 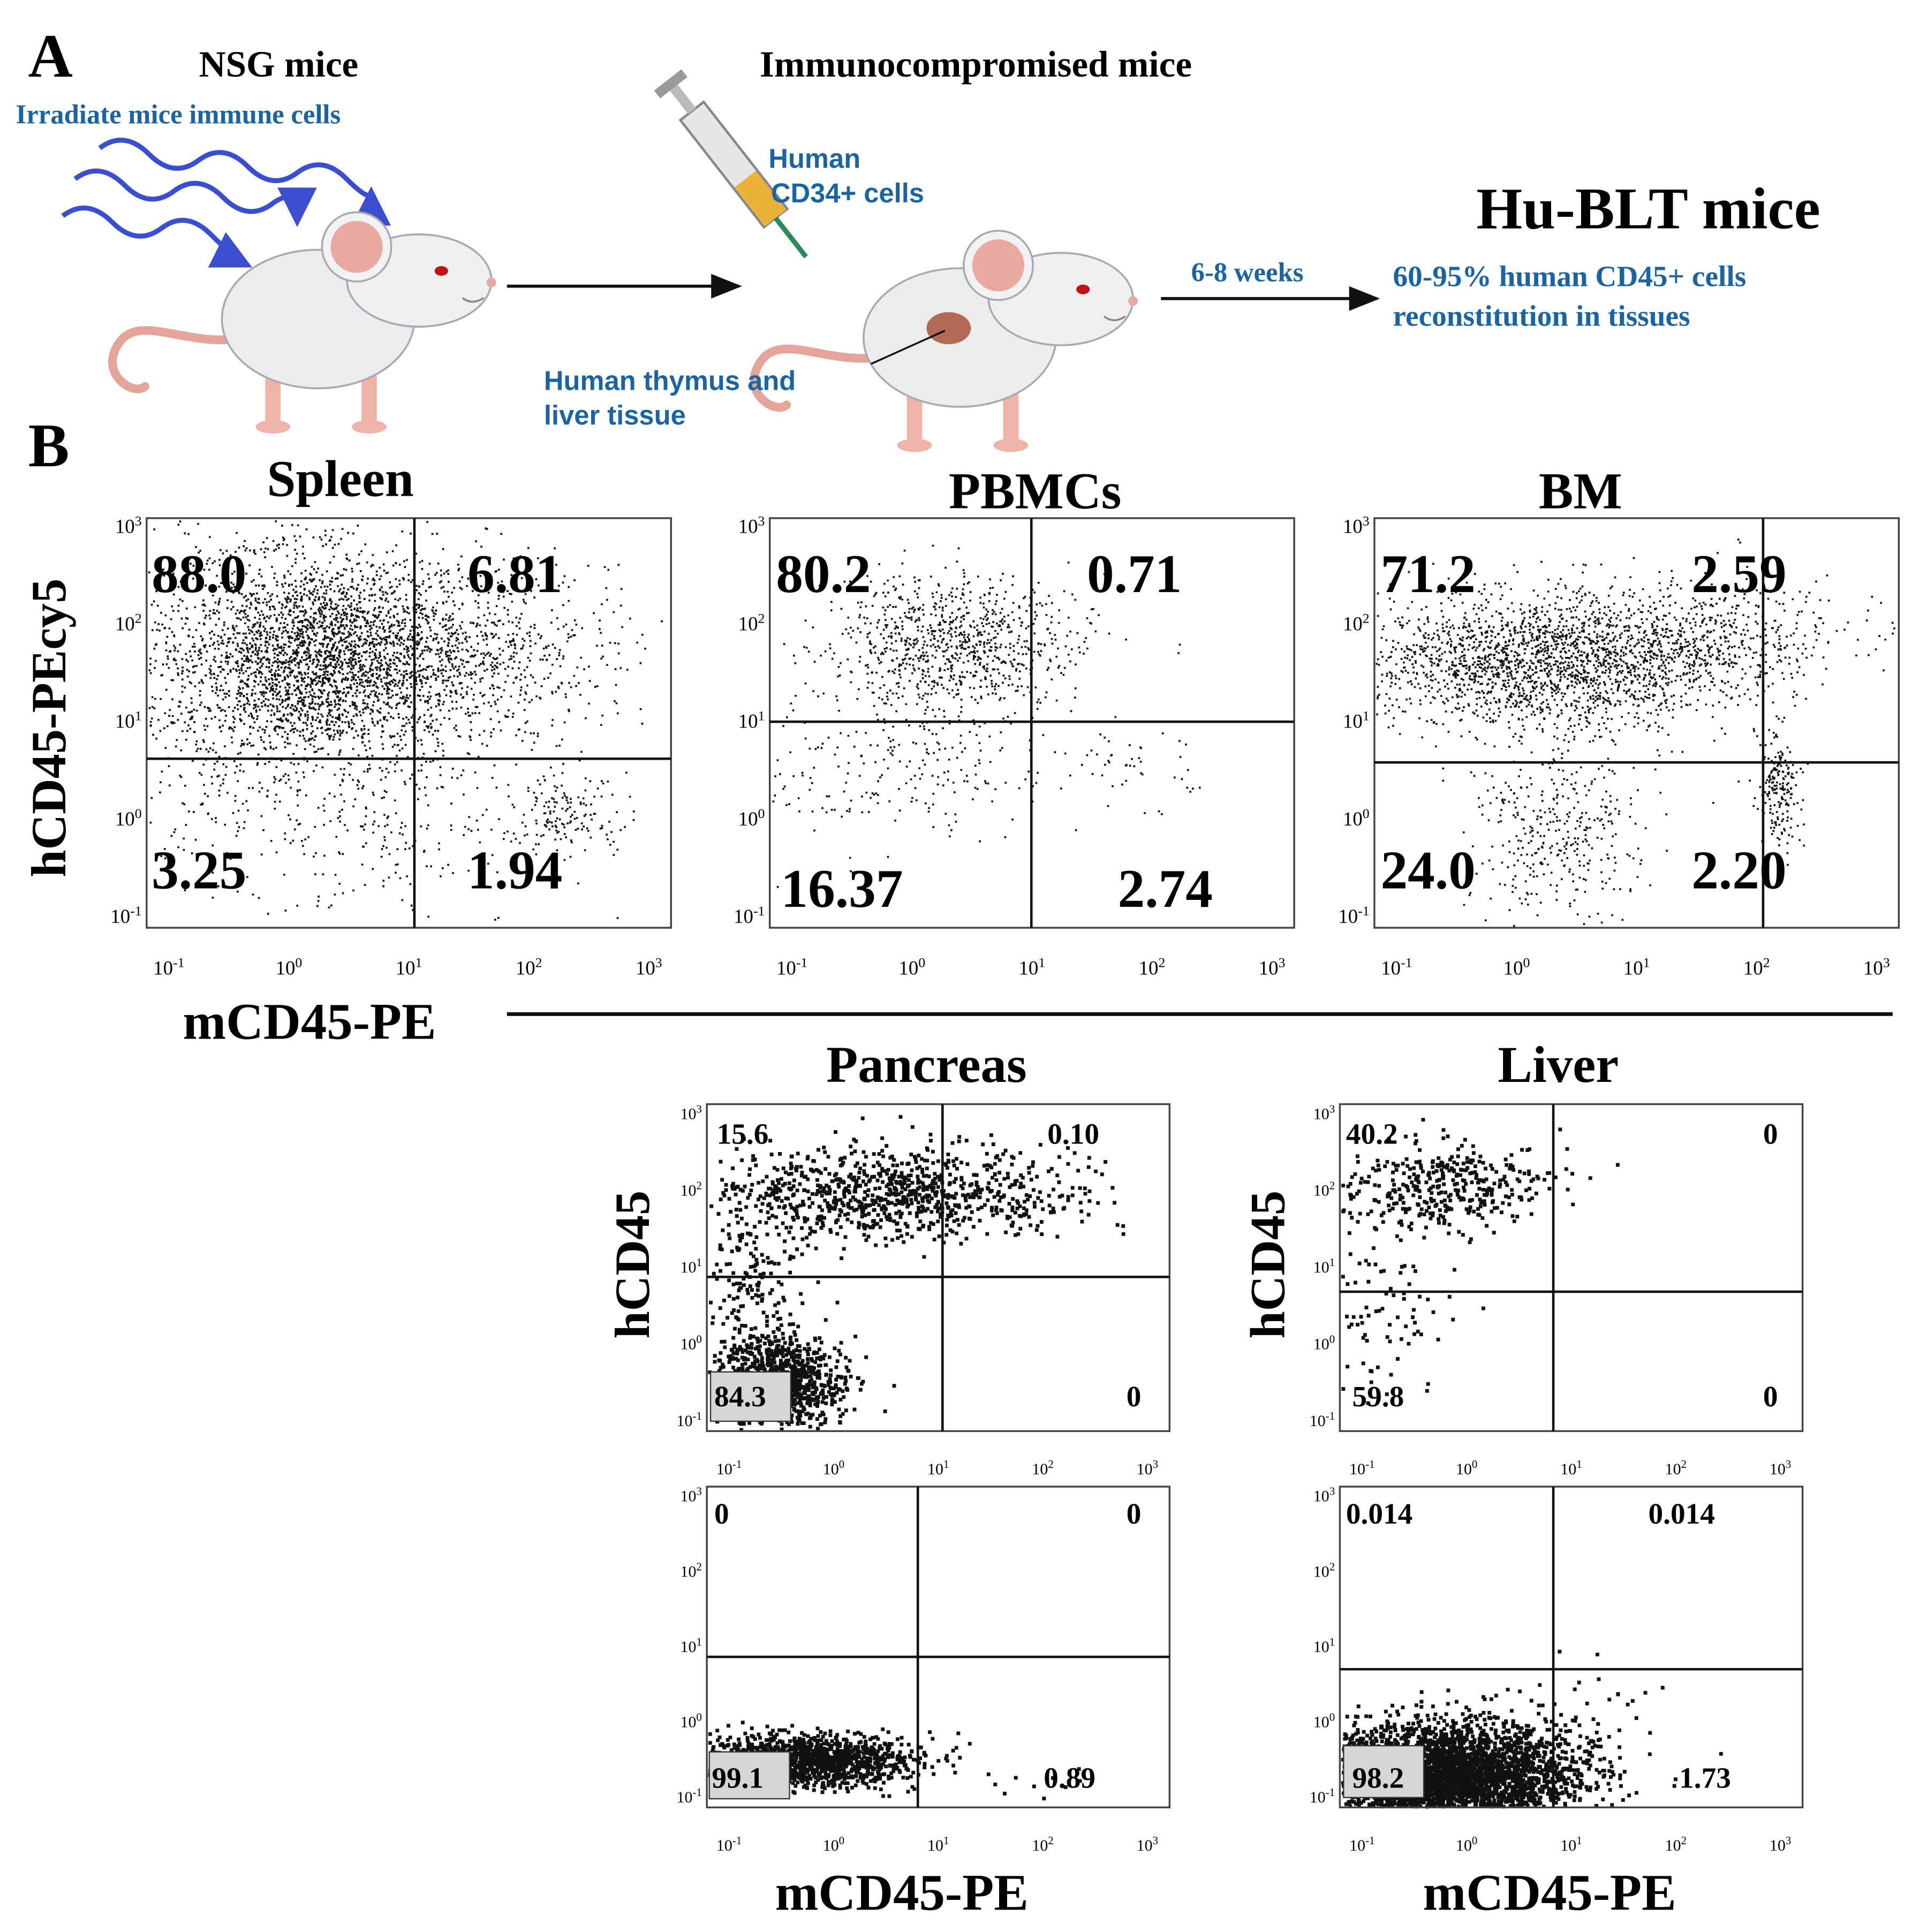 I want to click on injection-label: CD34+ cells, so click(x=847, y=193).